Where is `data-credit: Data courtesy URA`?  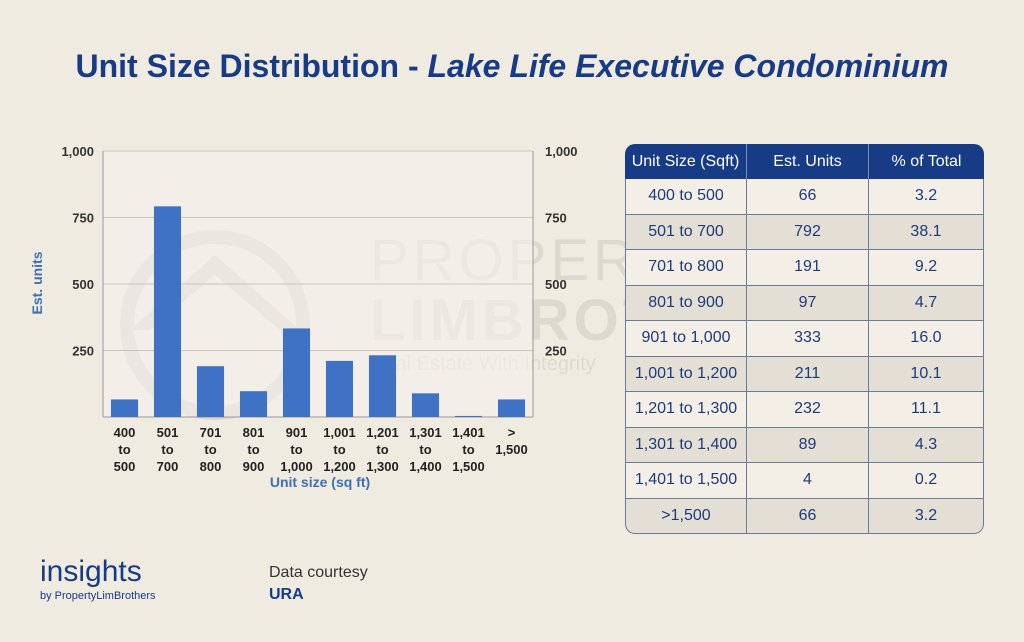 data-credit: Data courtesy URA is located at coordinates (318, 584).